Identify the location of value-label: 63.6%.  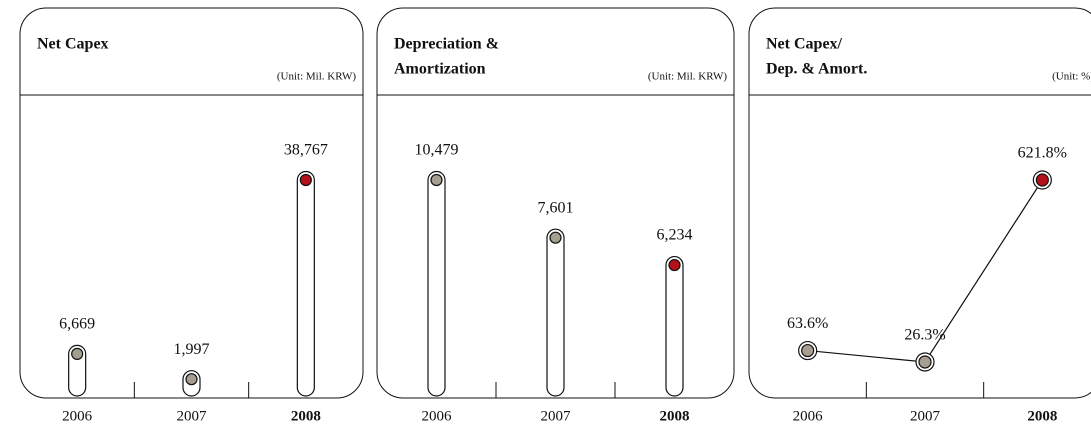
(807, 323).